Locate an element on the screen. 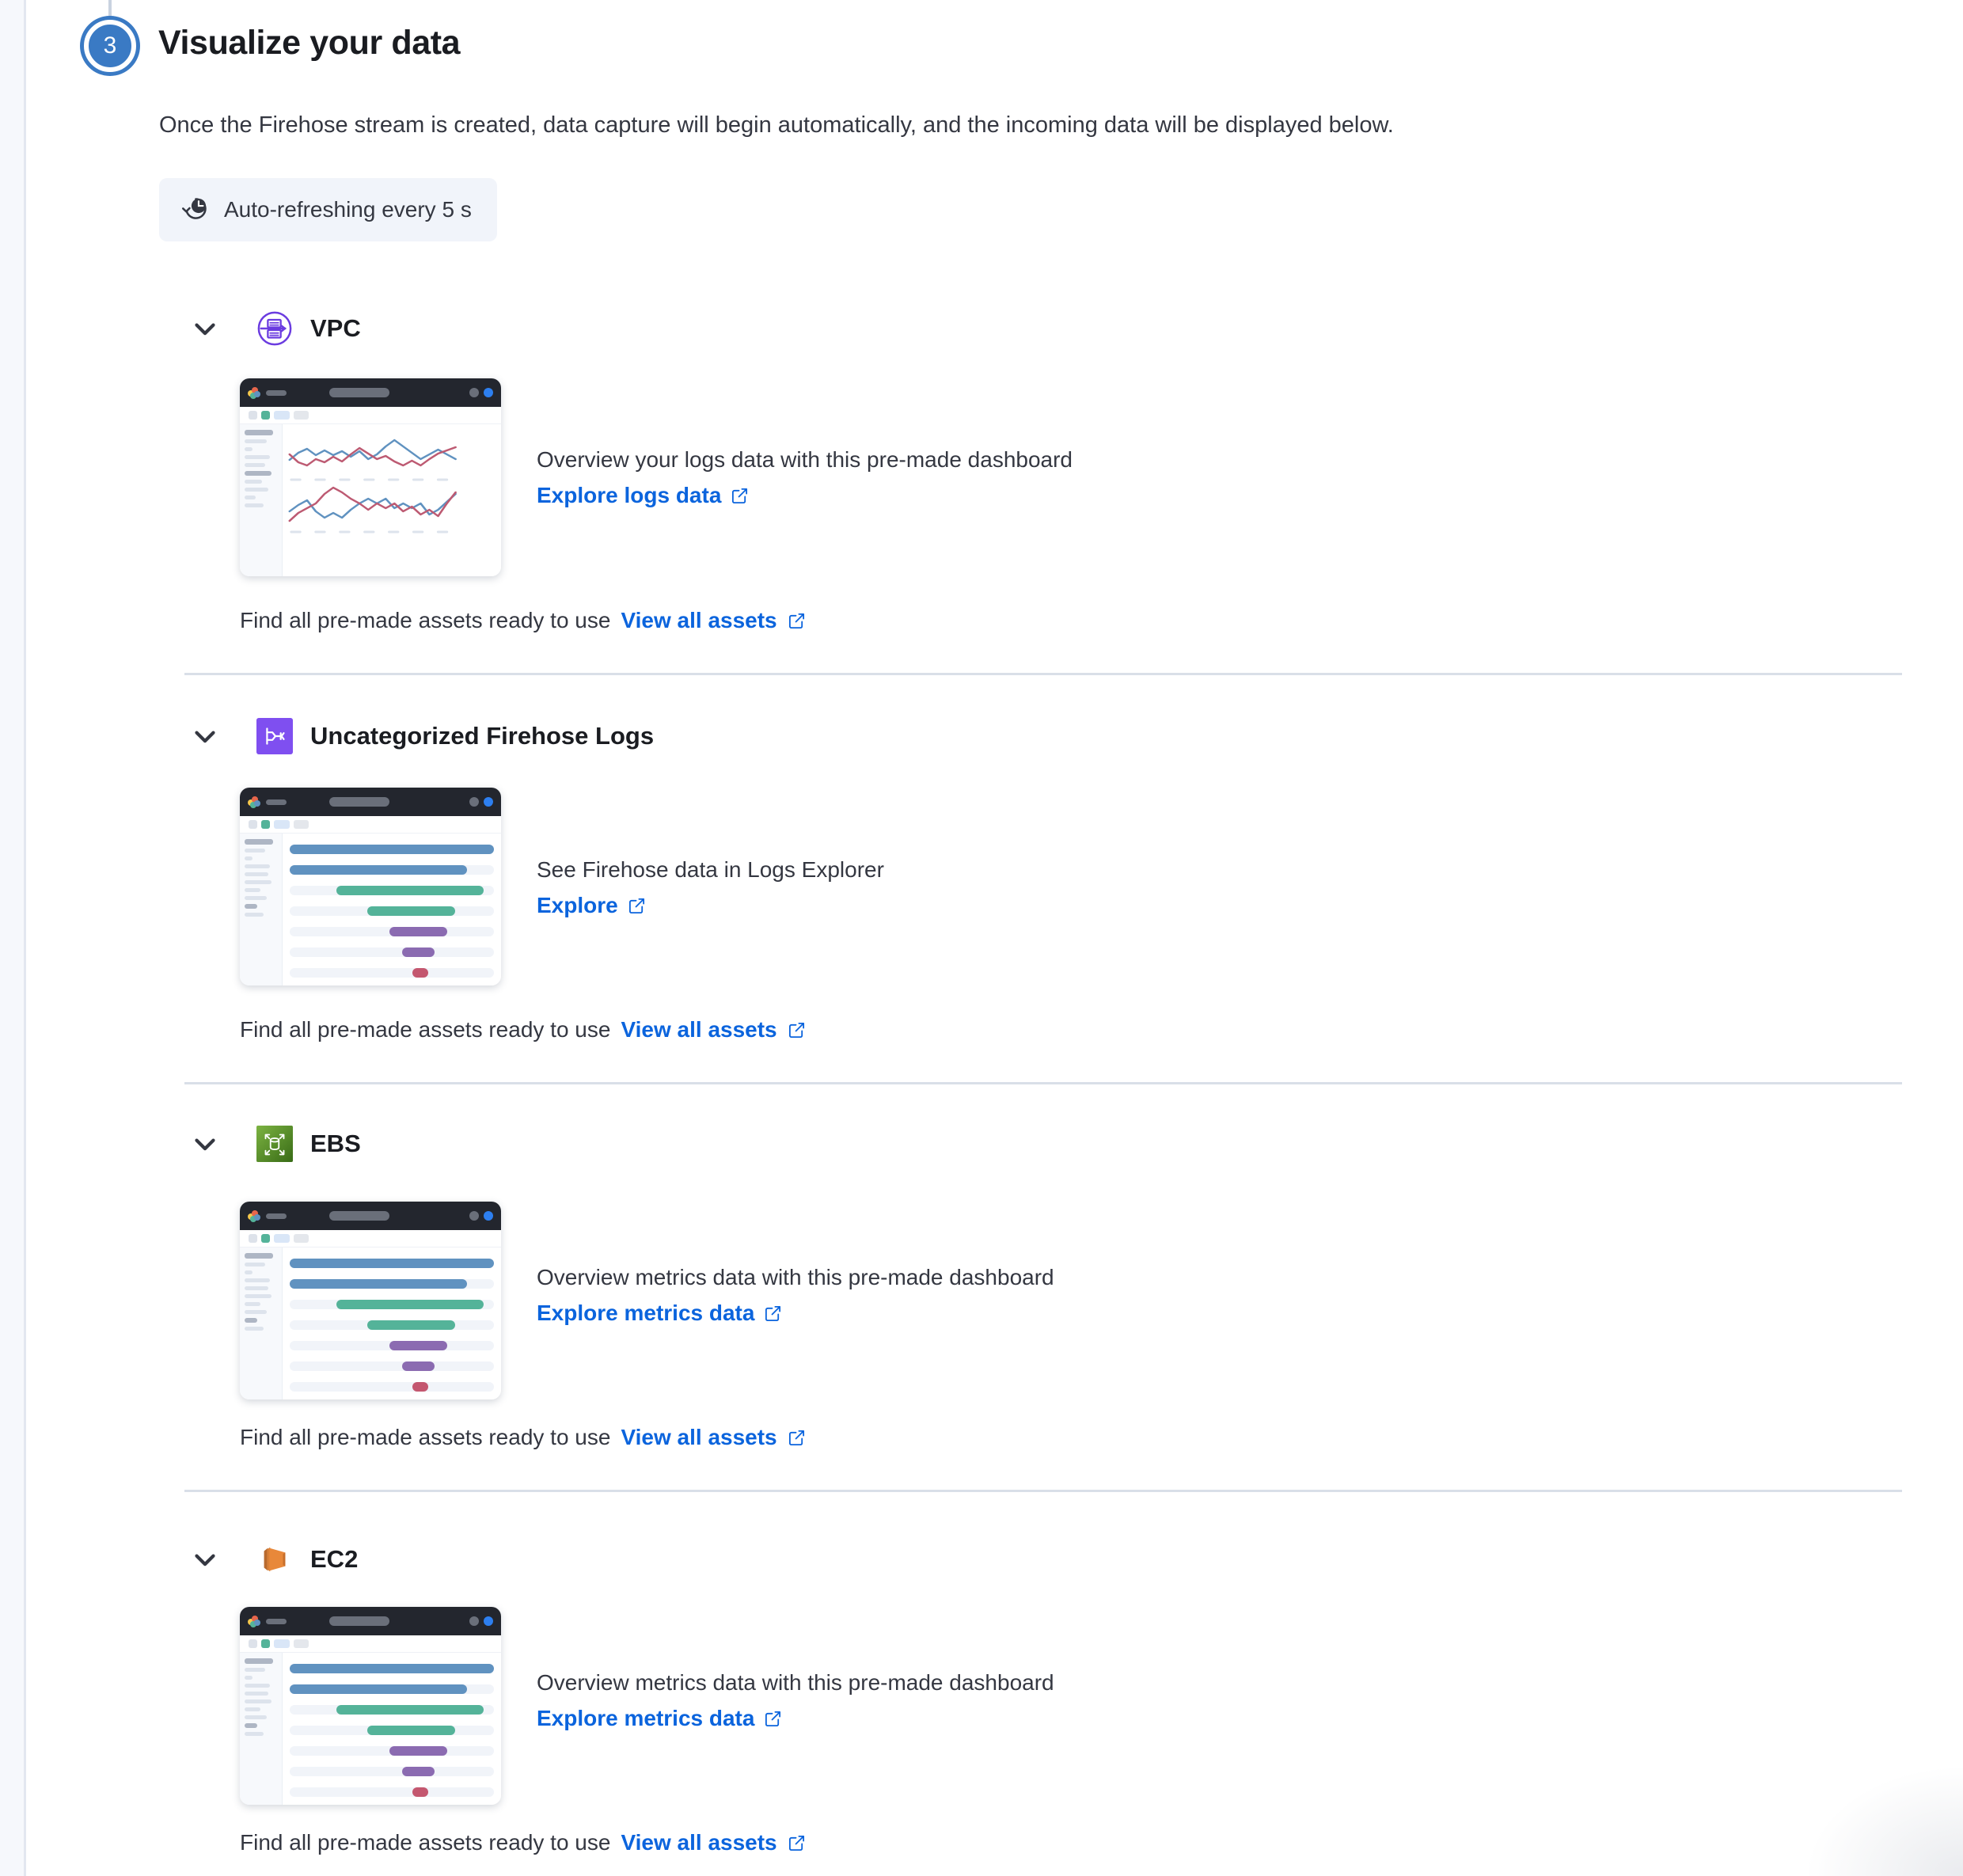 The width and height of the screenshot is (1963, 1876). ebs-icon is located at coordinates (257, 1144).